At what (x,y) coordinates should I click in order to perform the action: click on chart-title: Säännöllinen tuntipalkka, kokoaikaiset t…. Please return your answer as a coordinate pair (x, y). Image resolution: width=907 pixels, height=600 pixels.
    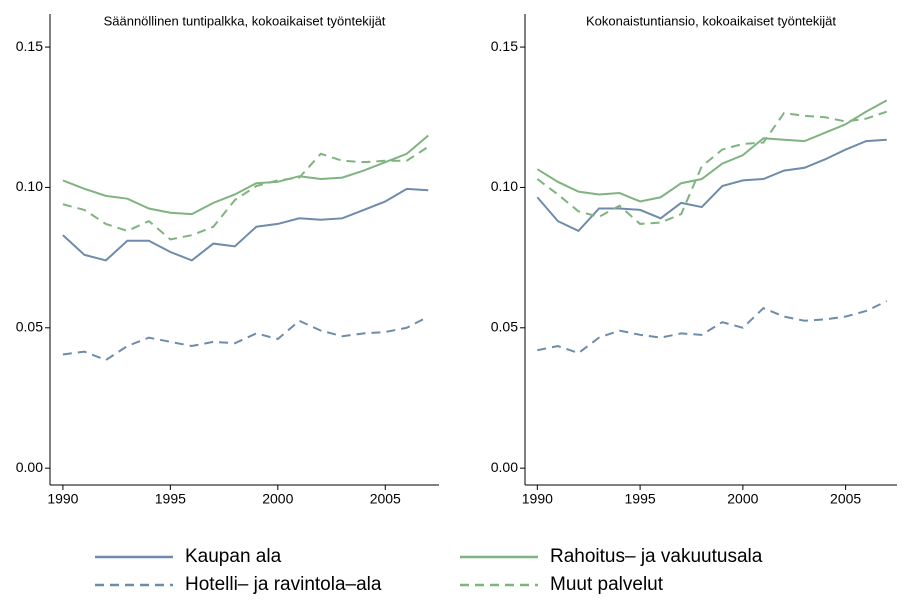
    Looking at the image, I should click on (245, 20).